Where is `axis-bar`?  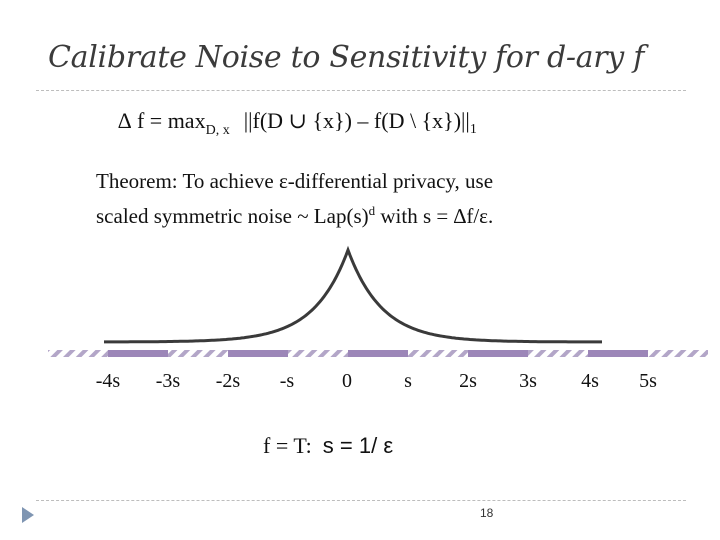 axis-bar is located at coordinates (378, 353).